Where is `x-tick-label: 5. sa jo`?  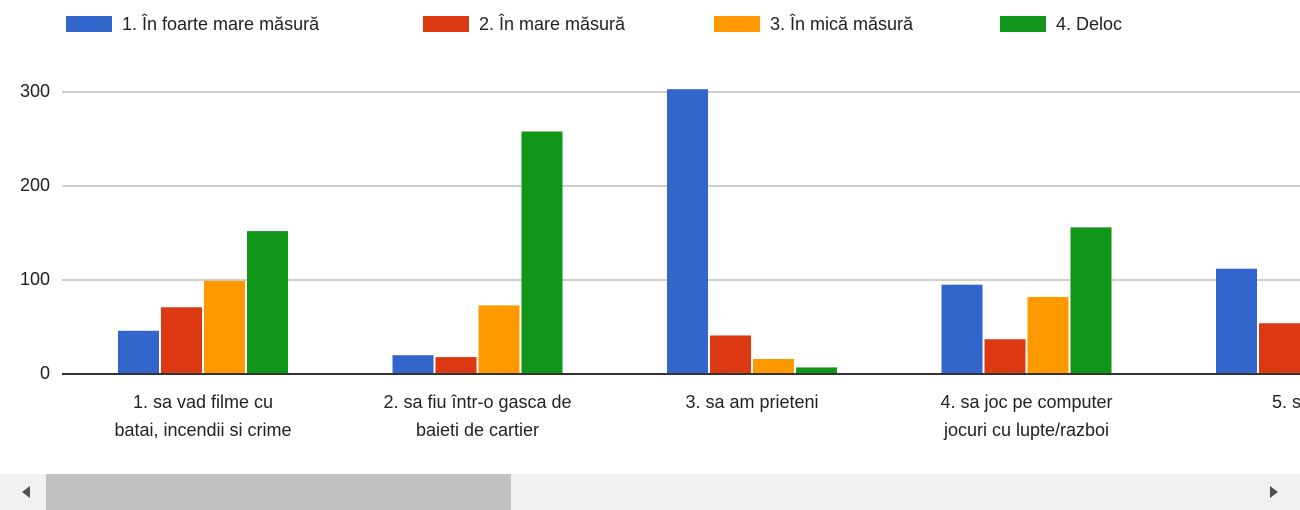 x-tick-label: 5. sa jo is located at coordinates (1285, 402).